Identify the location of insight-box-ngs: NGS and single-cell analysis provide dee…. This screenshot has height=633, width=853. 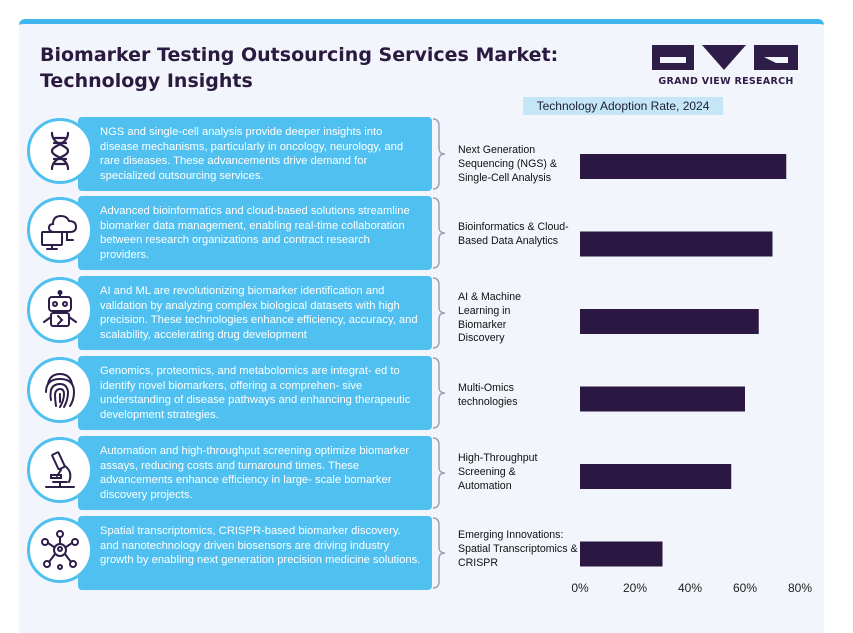
(255, 154).